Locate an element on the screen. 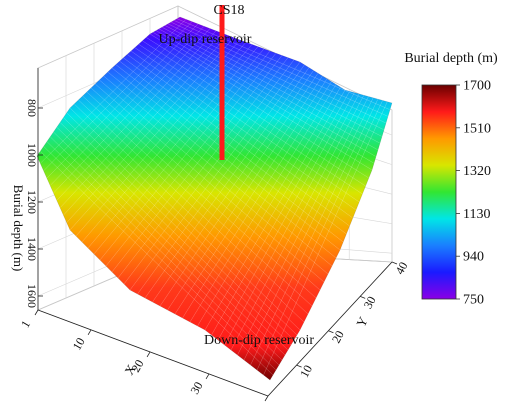 The height and width of the screenshot is (402, 505). colorbar-tick-label: 750 is located at coordinates (473, 300).